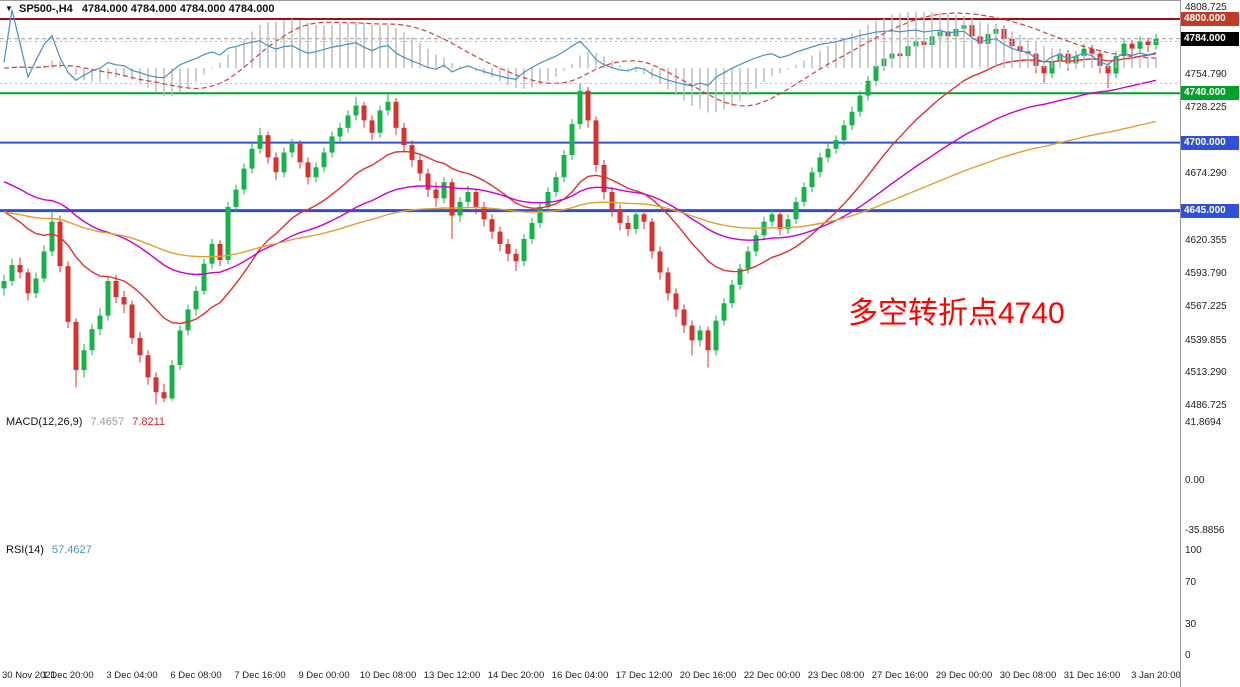 The height and width of the screenshot is (687, 1240). What do you see at coordinates (71, 550) in the screenshot?
I see `rsi-value: 57.4627` at bounding box center [71, 550].